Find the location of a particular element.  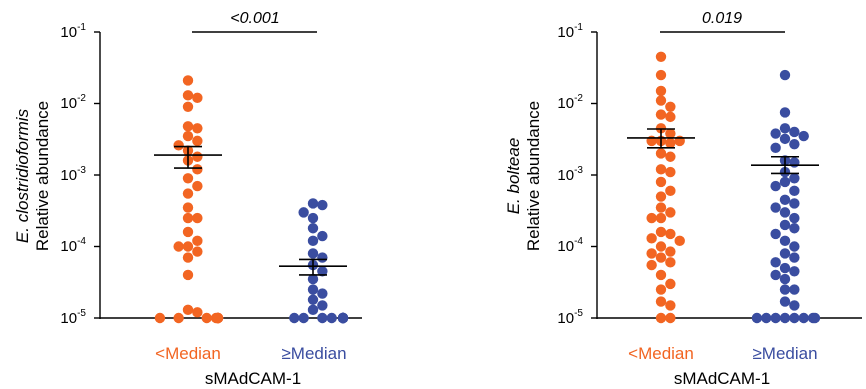

ylabel-species-left: E. clostridioformis is located at coordinates (22, 175).